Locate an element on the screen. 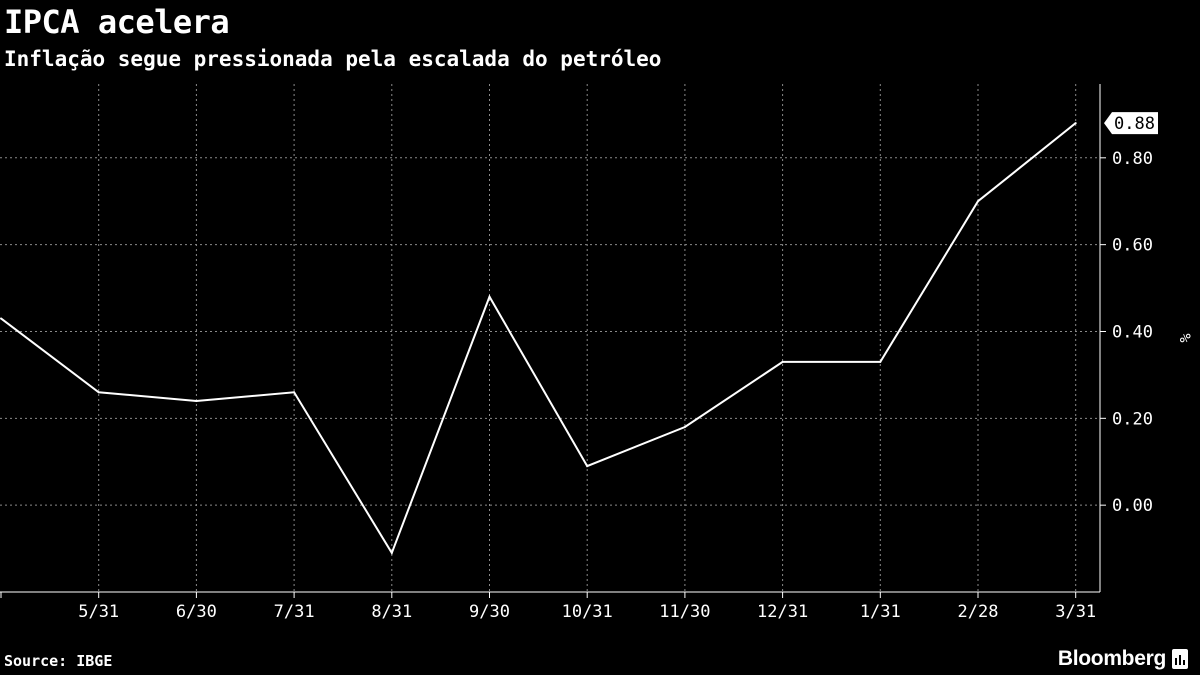 The height and width of the screenshot is (675, 1200). x-tick-label: 8/31 is located at coordinates (391, 612).